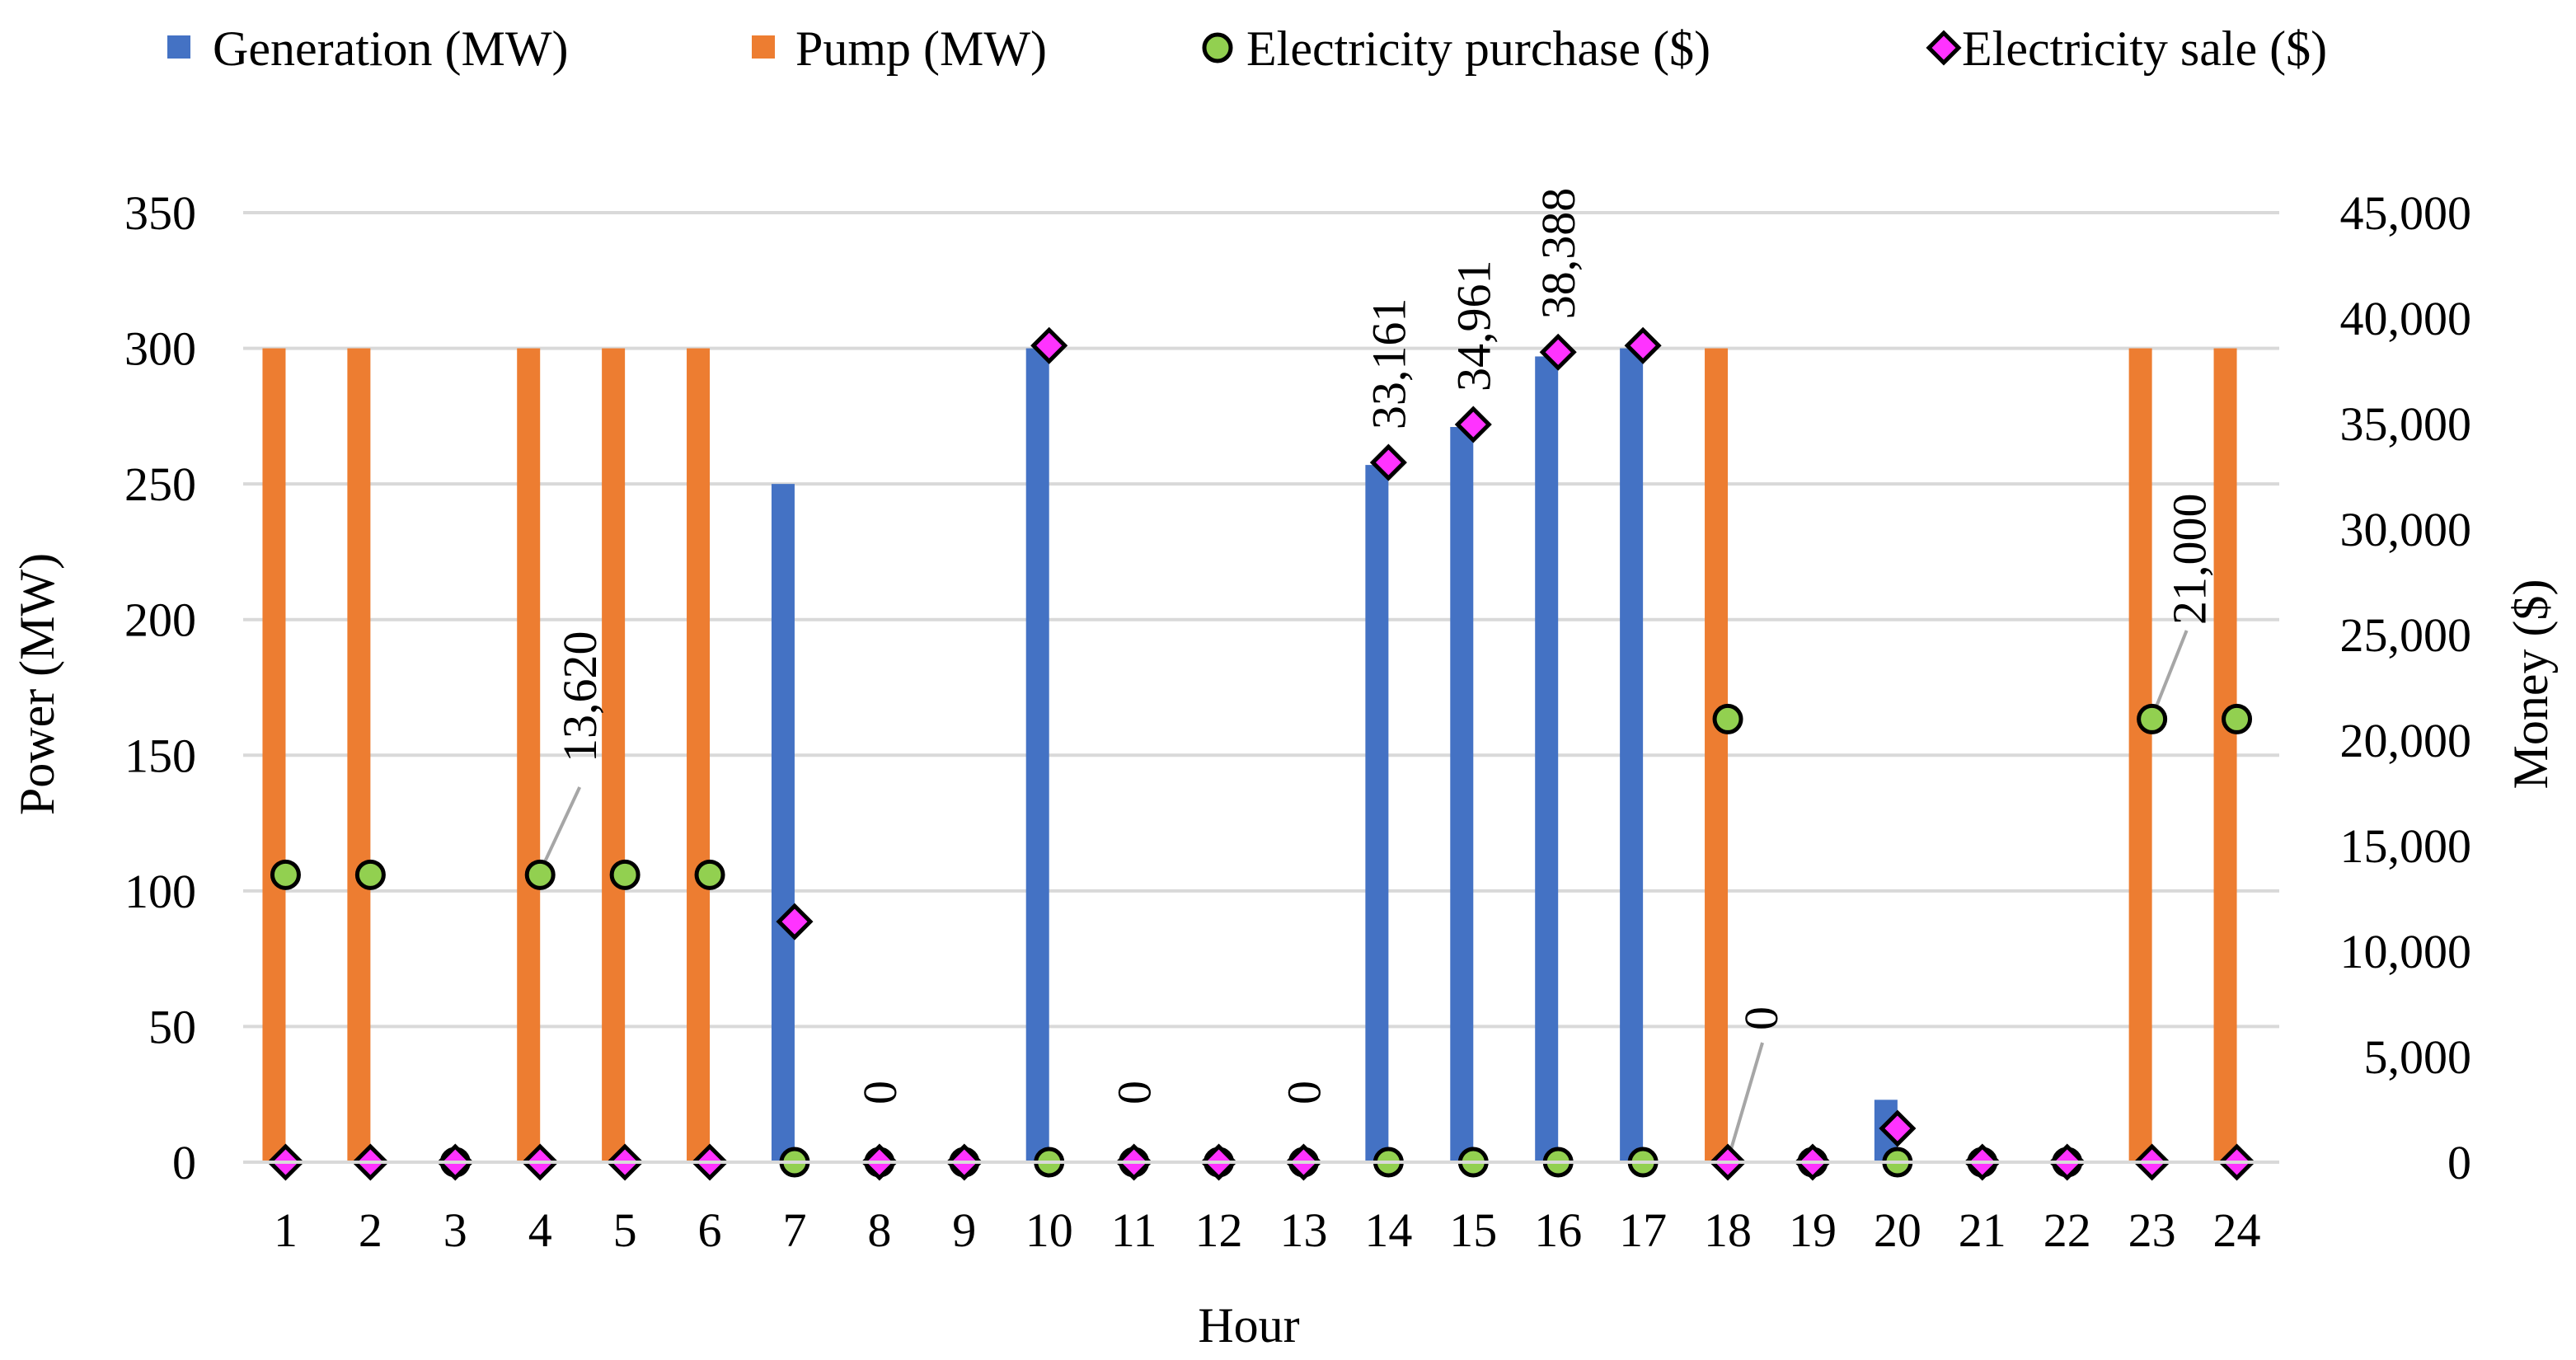  What do you see at coordinates (2459, 1162) in the screenshot?
I see `right-tick-label: 0` at bounding box center [2459, 1162].